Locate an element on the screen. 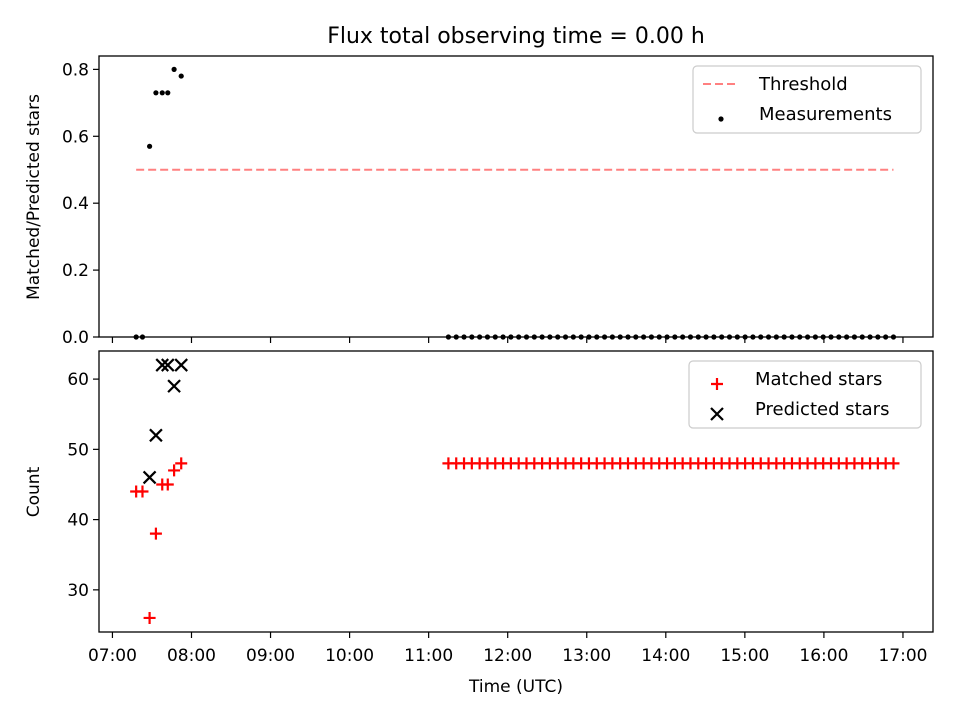  bottom-legend-box is located at coordinates (805, 394).